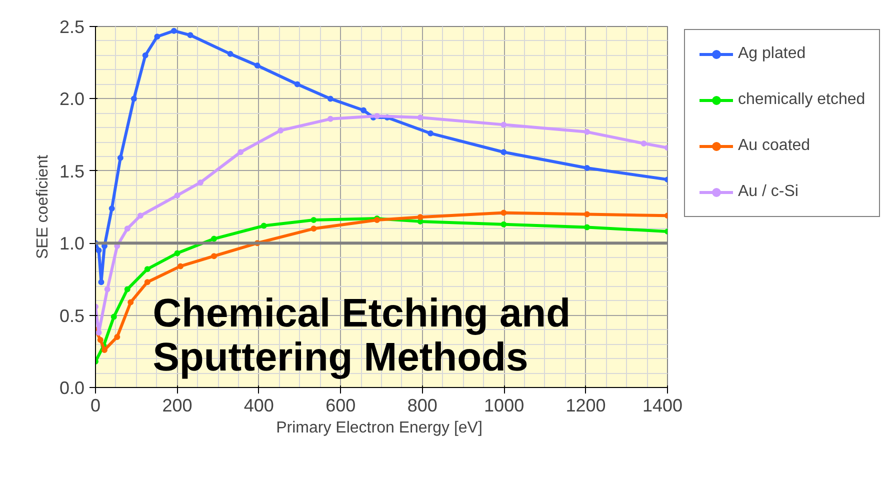 This screenshot has width=891, height=481. What do you see at coordinates (43, 207) in the screenshot?
I see `y-axis-title: SEE coeficient` at bounding box center [43, 207].